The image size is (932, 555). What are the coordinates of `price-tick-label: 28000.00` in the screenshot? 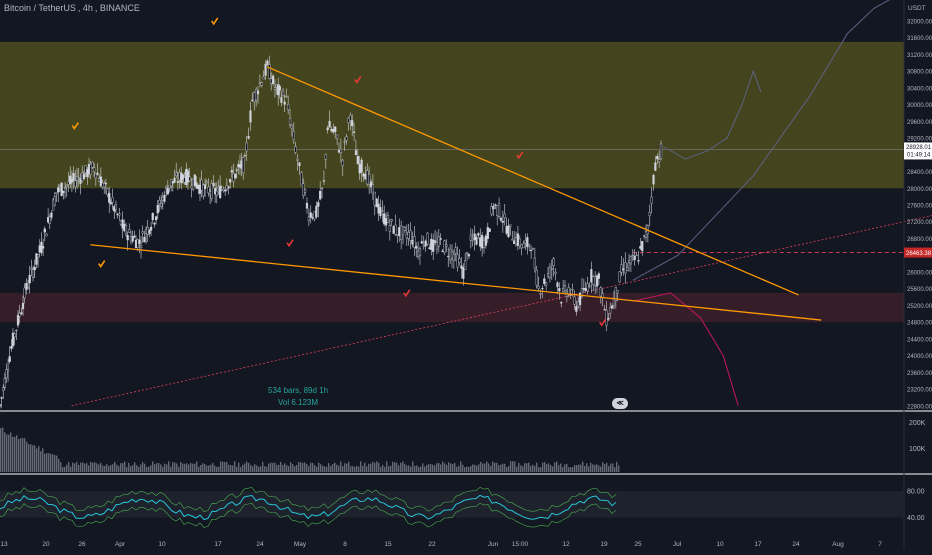 It's located at (919, 190).